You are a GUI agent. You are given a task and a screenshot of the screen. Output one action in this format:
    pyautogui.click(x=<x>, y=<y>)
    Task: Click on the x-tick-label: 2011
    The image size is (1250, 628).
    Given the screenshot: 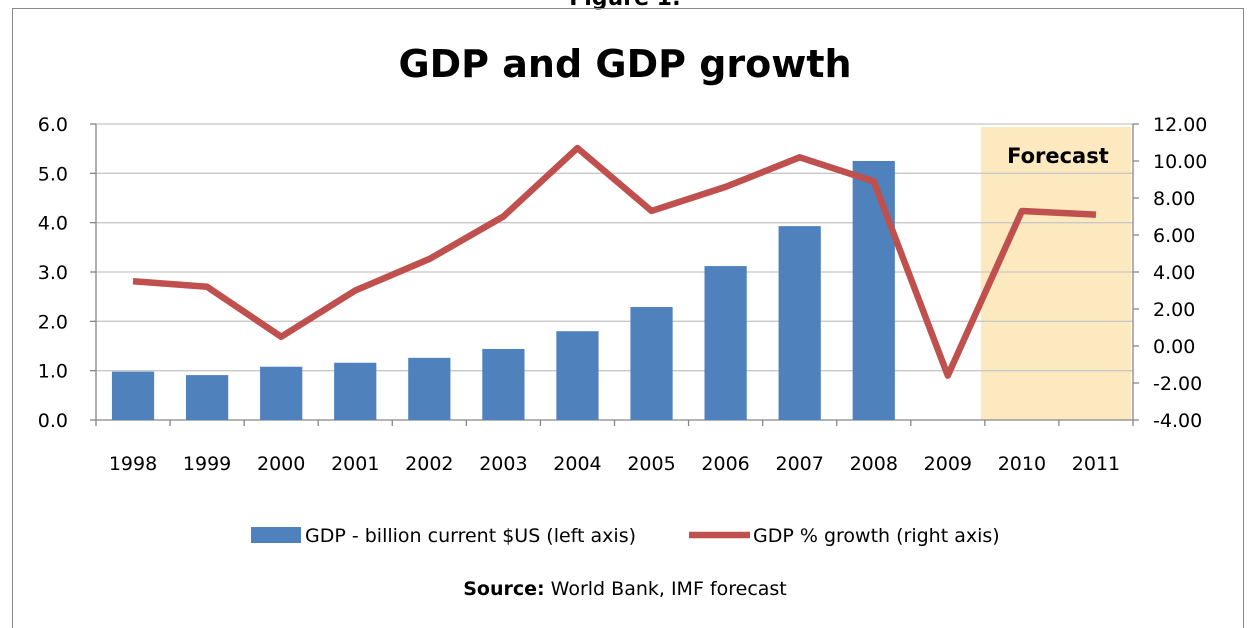 What is the action you would take?
    pyautogui.click(x=1096, y=464)
    